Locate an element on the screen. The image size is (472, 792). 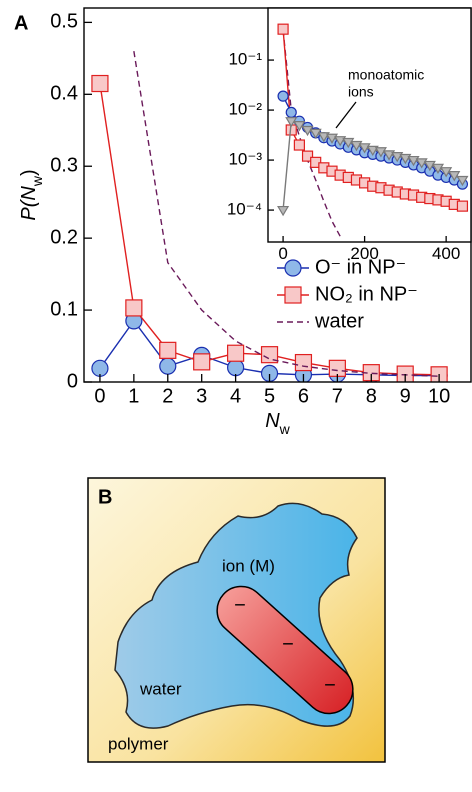
panel-label: A is located at coordinates (21, 23).